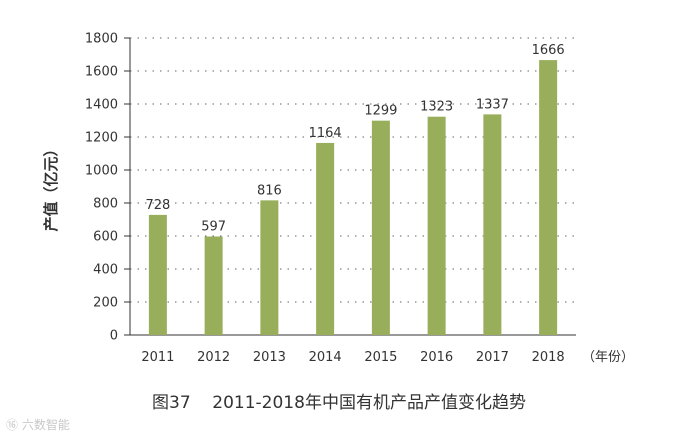 The image size is (678, 440). I want to click on data-label-2018: 1666, so click(548, 50).